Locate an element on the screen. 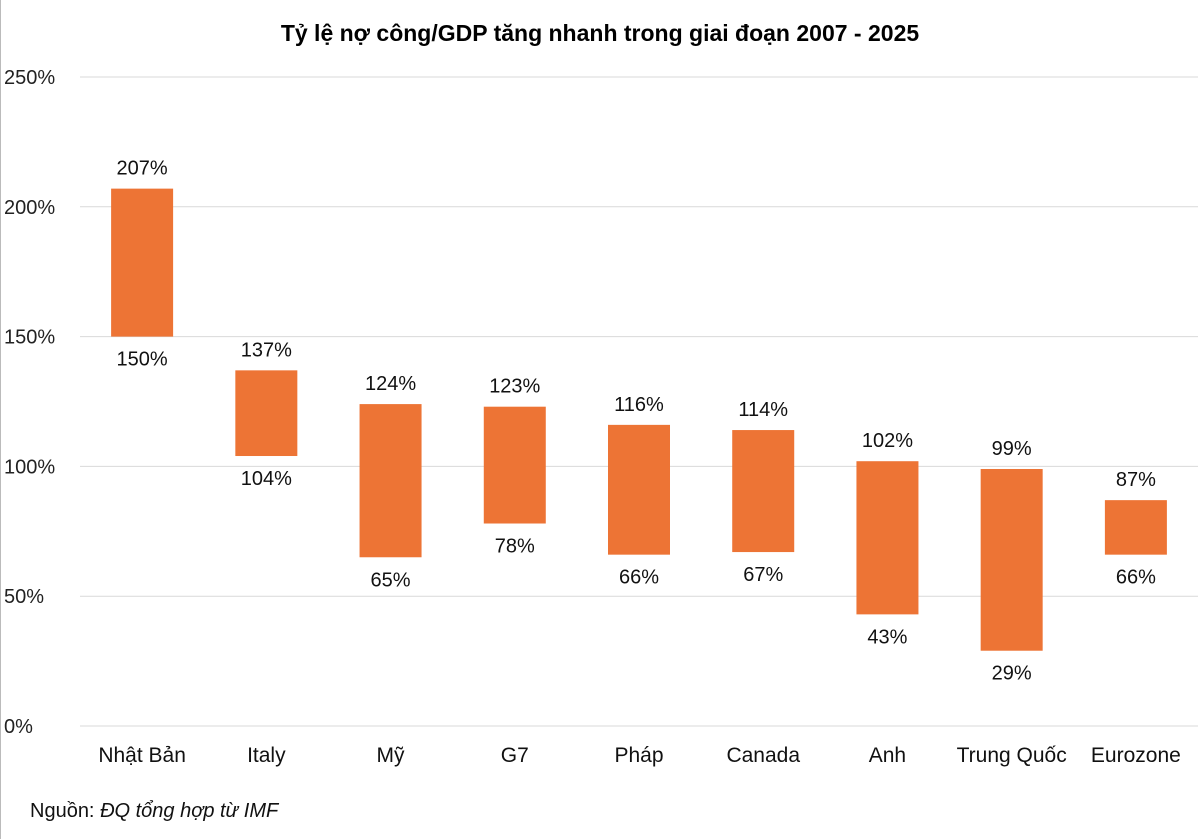 The width and height of the screenshot is (1200, 839). high-value-label: 116% is located at coordinates (639, 405).